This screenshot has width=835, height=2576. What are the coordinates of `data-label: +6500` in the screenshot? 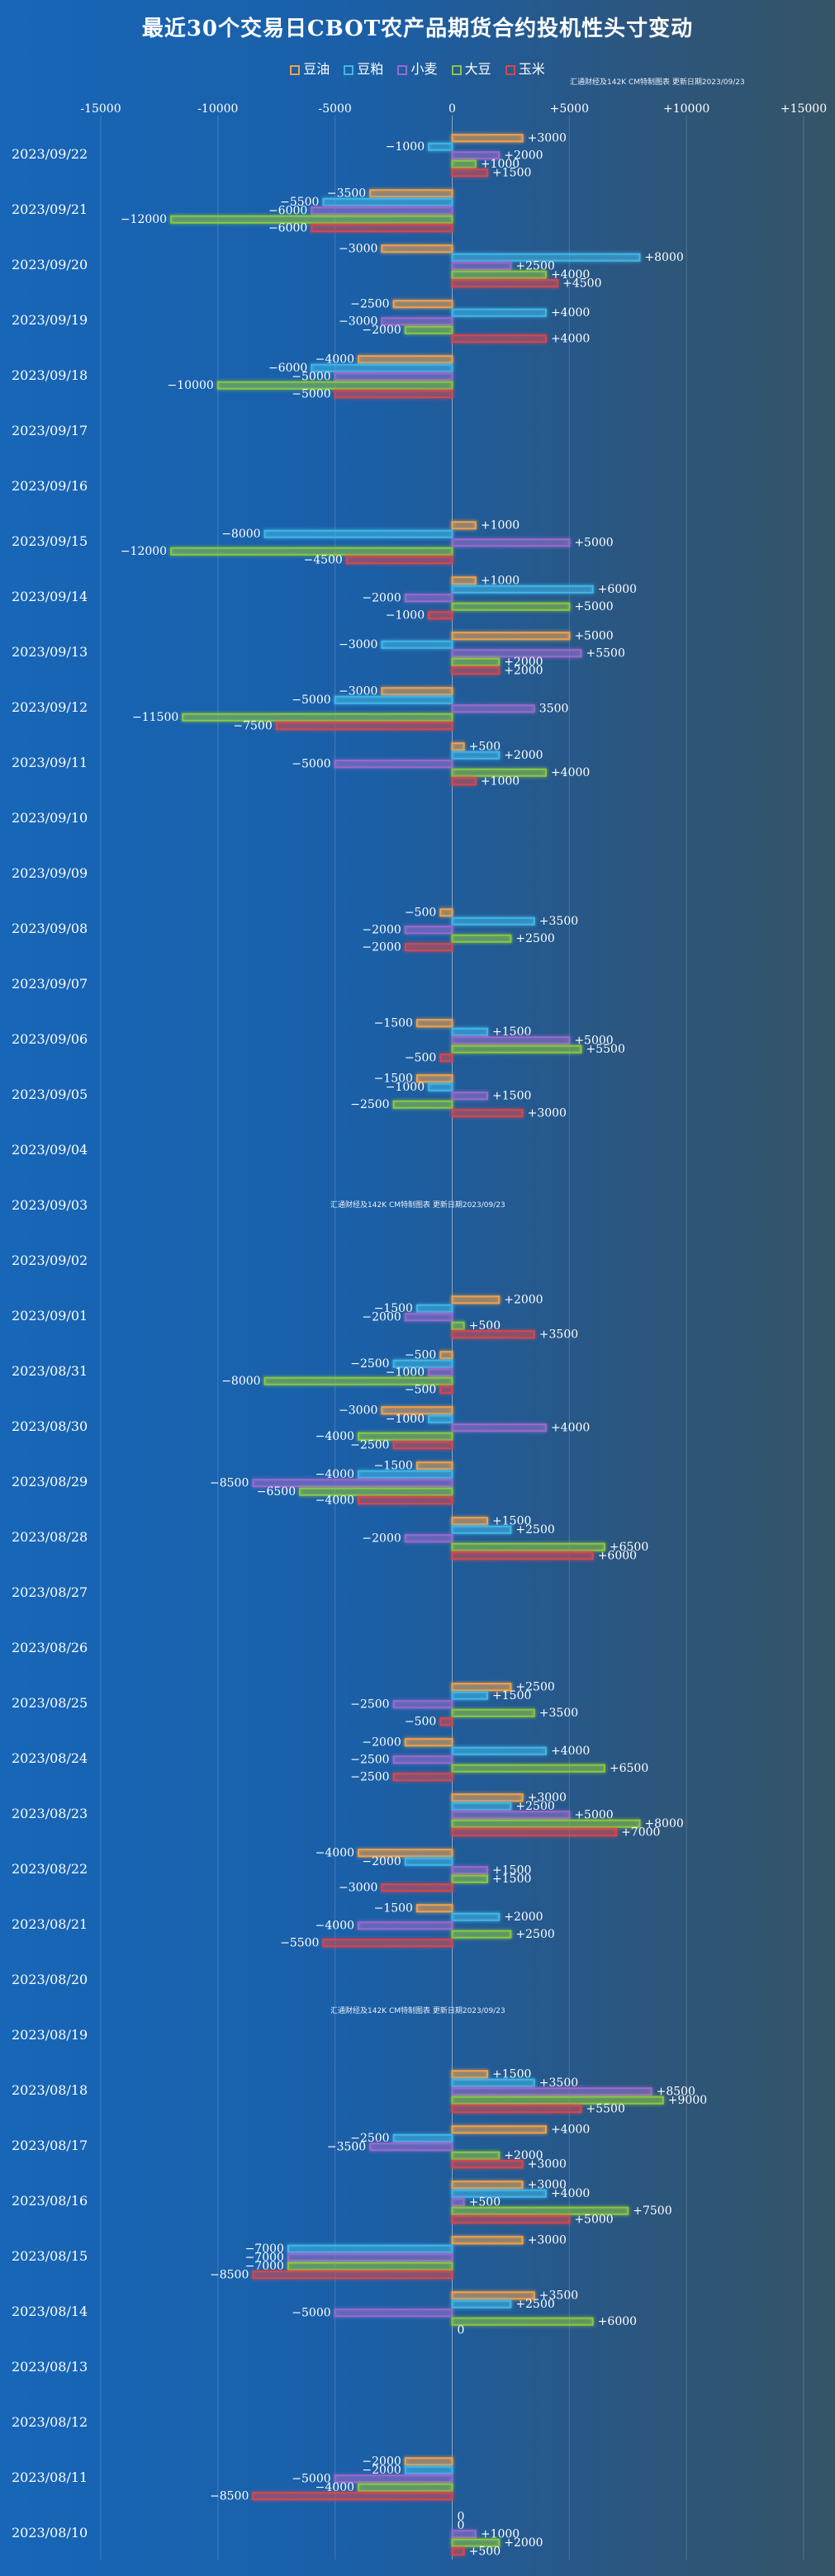 It's located at (629, 1768).